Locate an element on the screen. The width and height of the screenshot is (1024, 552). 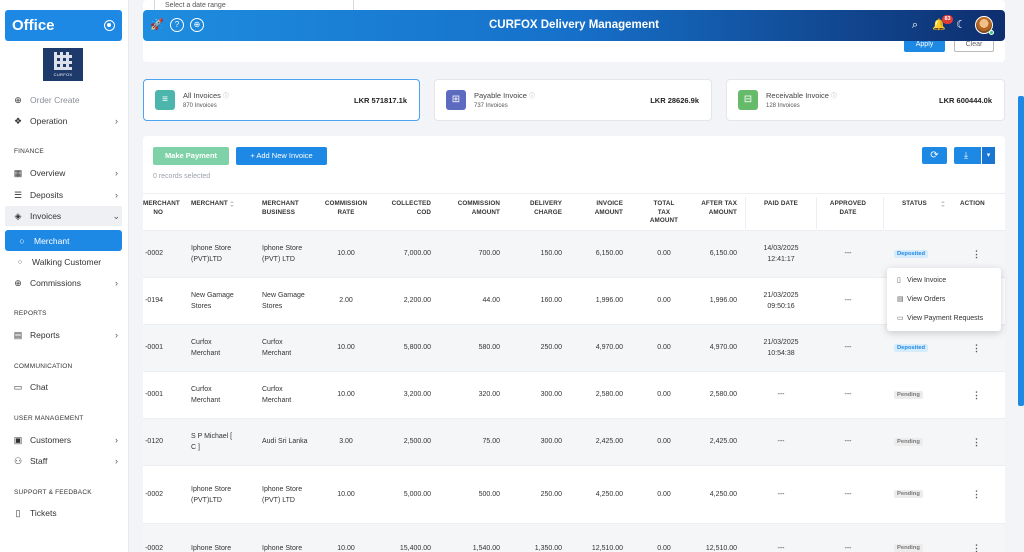
info-icon: ⓘ is located at coordinates (834, 97).